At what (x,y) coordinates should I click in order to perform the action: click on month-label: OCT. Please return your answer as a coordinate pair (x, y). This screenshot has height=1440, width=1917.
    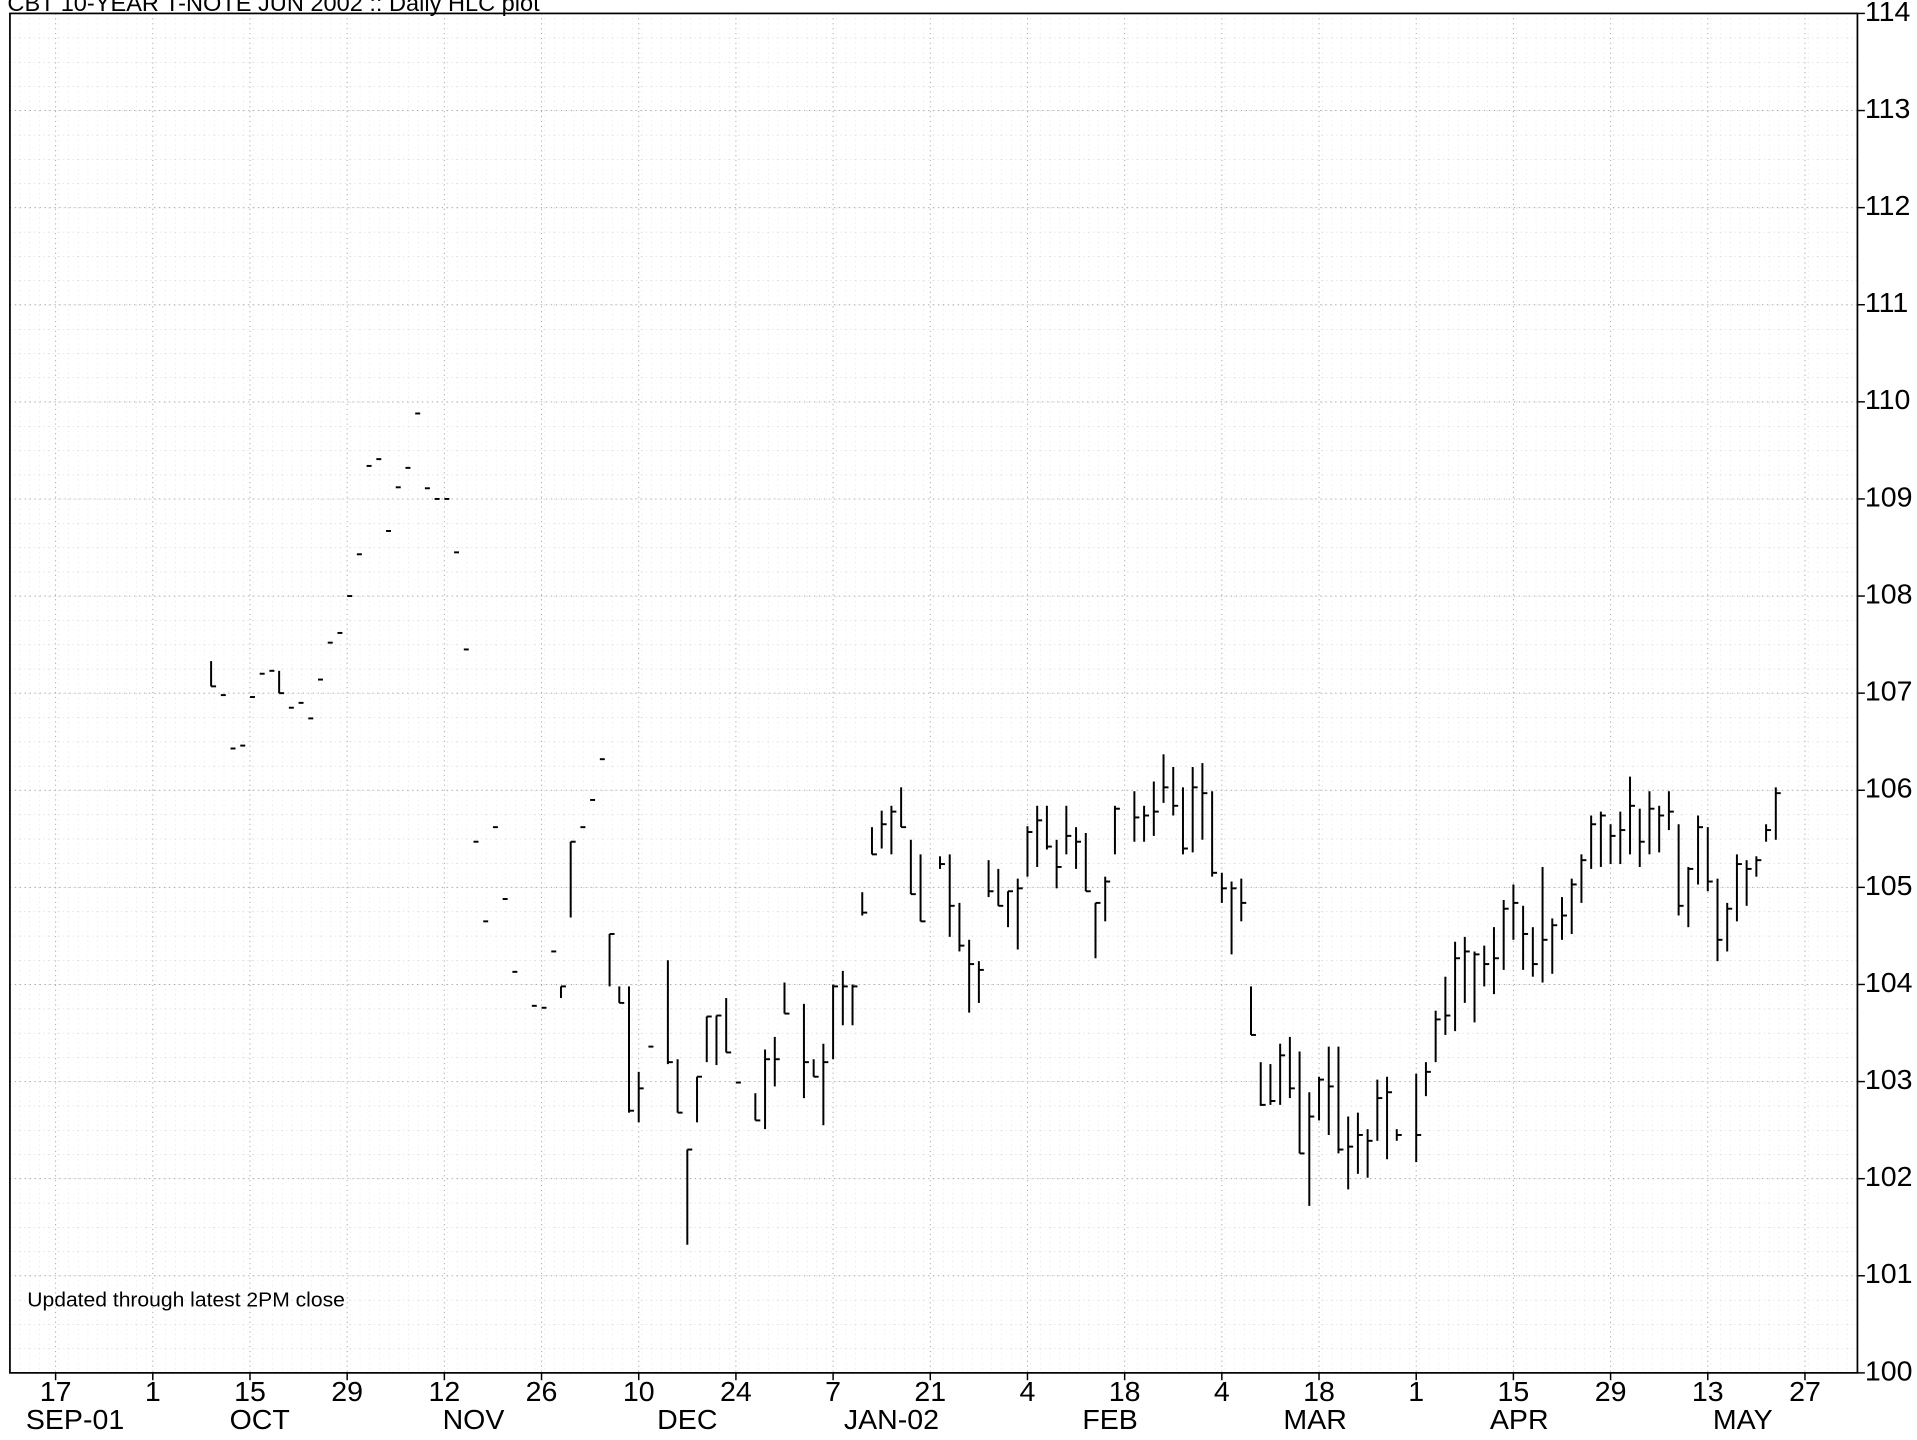
    Looking at the image, I should click on (260, 1419).